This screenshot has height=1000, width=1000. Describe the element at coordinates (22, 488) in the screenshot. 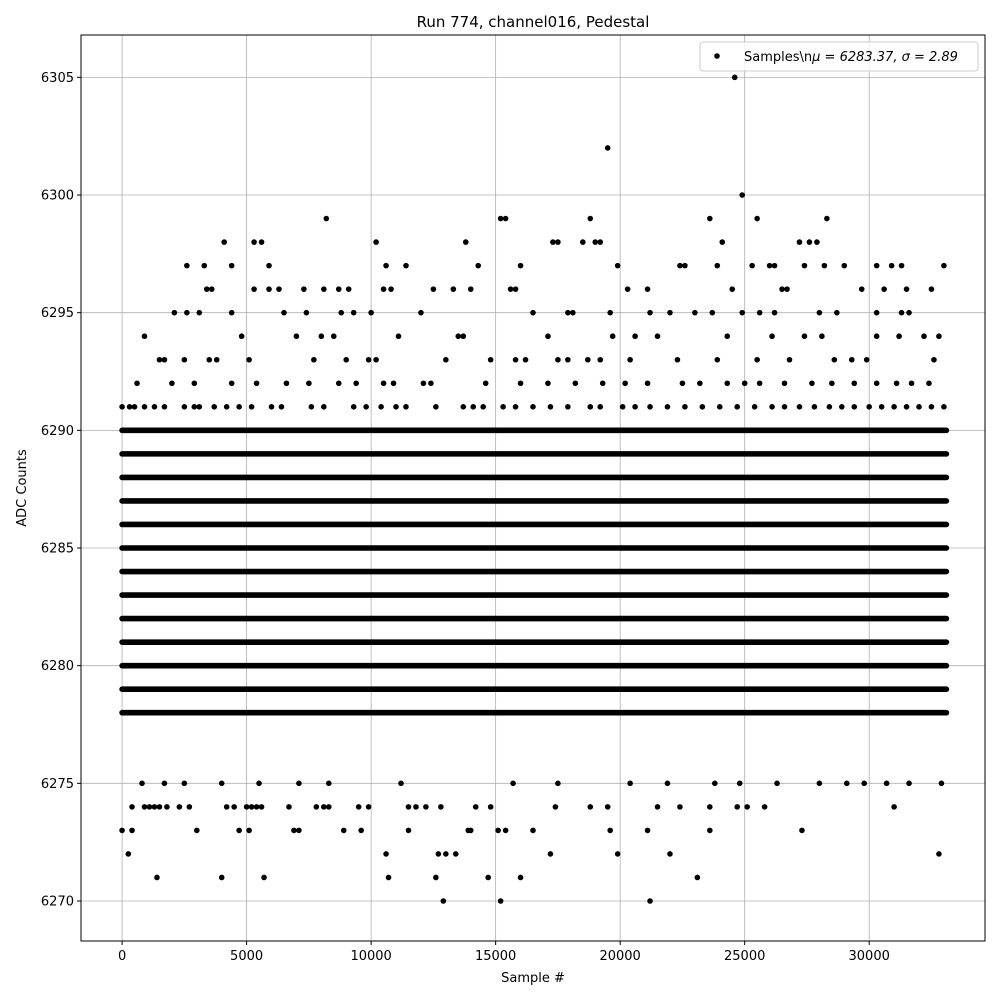

I see `y-axis-label: ADC Counts` at that location.